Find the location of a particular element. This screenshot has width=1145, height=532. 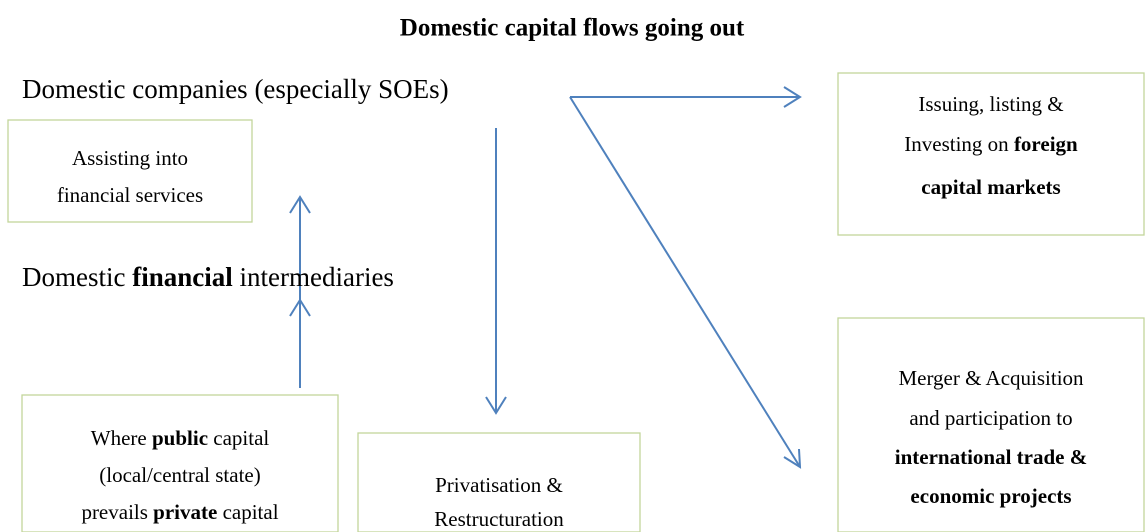

text-run: intermediaries is located at coordinates (313, 277).